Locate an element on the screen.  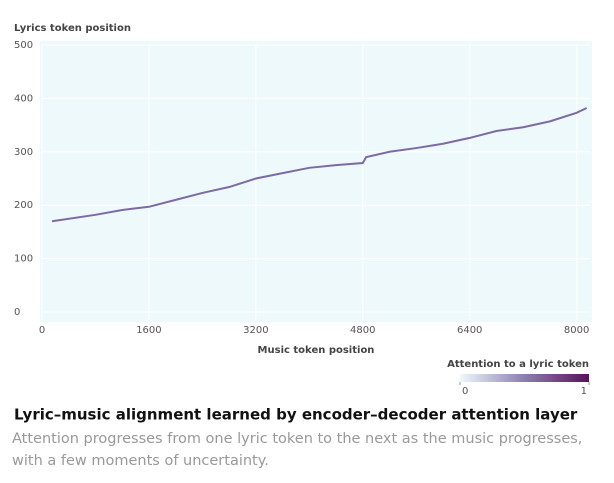
x-tick-label: 8000 is located at coordinates (576, 330).